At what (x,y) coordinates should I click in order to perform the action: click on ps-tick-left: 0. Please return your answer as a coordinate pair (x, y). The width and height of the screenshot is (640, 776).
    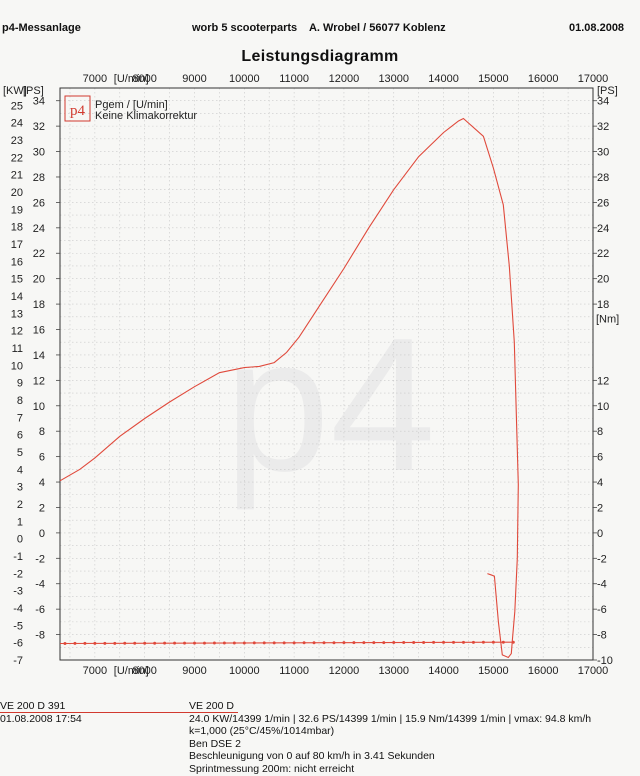
    Looking at the image, I should click on (42, 534).